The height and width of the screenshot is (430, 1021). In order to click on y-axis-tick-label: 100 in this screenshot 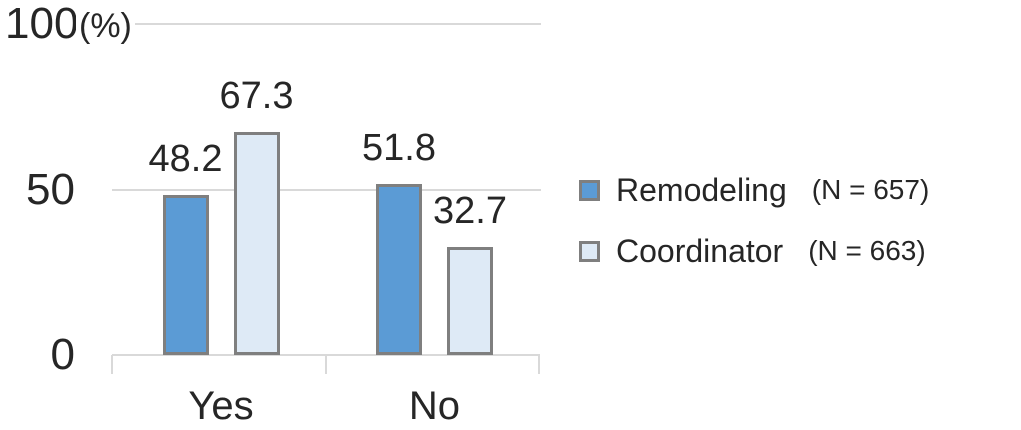, I will do `click(42, 24)`.